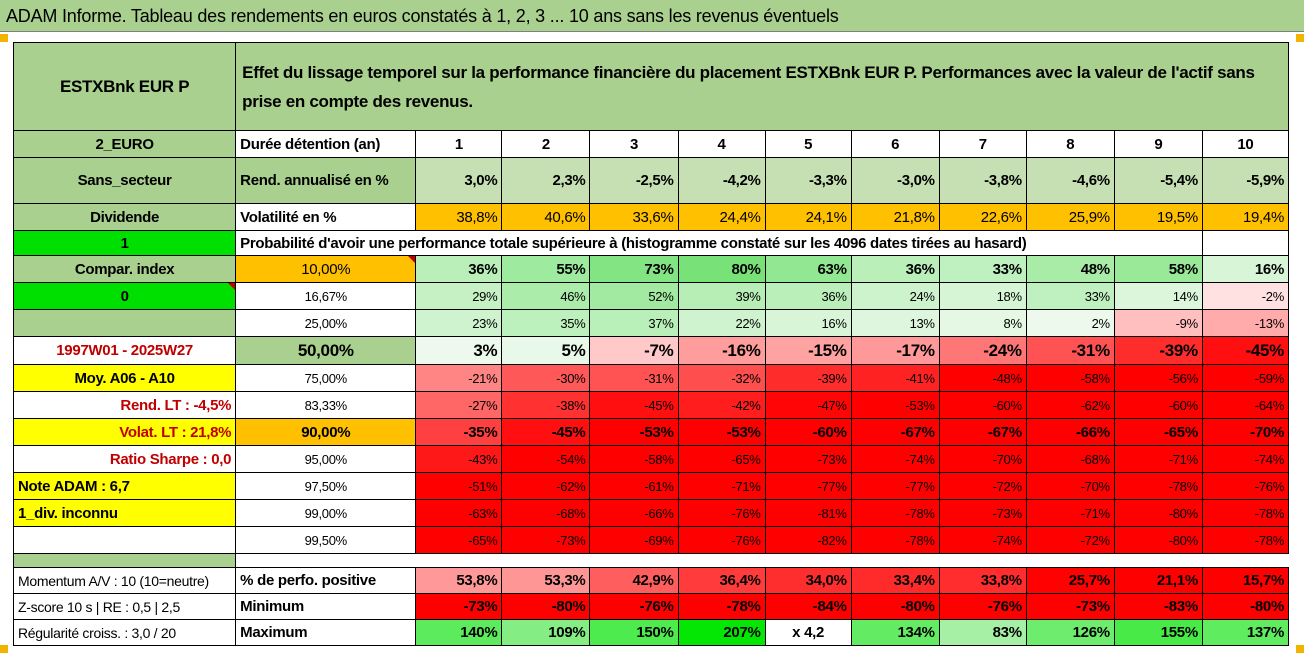 The image size is (1304, 653). Describe the element at coordinates (546, 144) in the screenshot. I see `duration-header: 2` at that location.